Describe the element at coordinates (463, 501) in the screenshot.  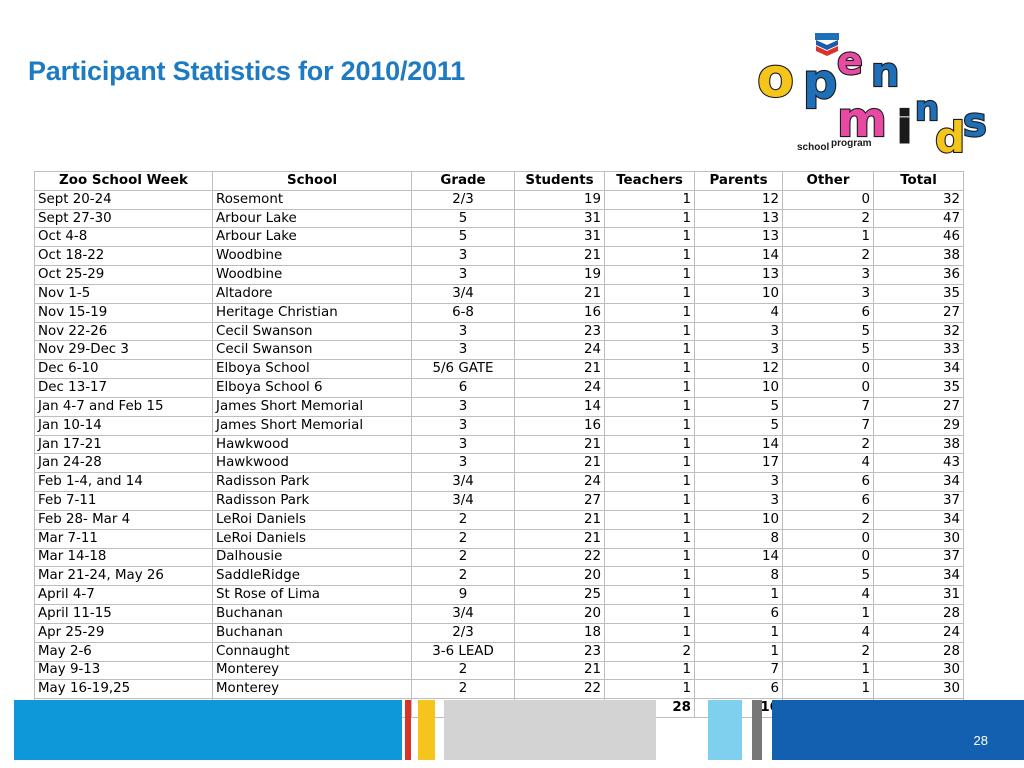
I see `cell-grade: 3/4` at that location.